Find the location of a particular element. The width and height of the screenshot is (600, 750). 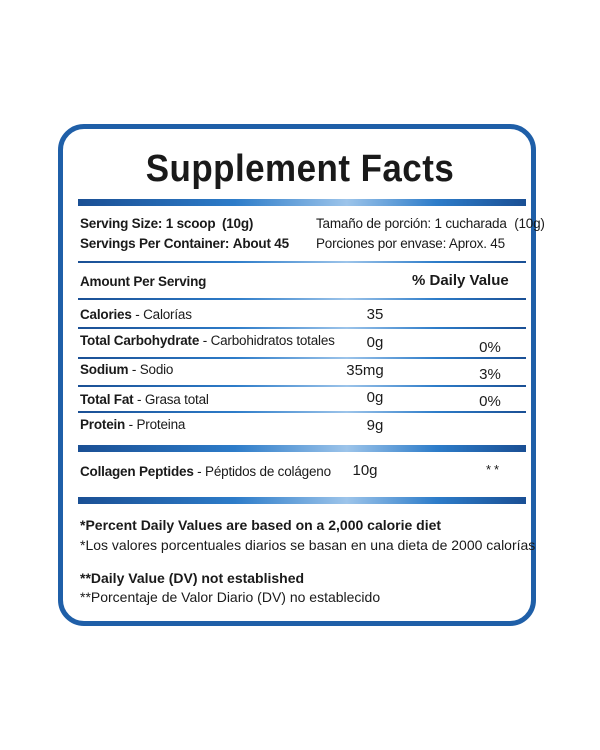

nutrient-name-es: - Grasa total is located at coordinates (171, 399).